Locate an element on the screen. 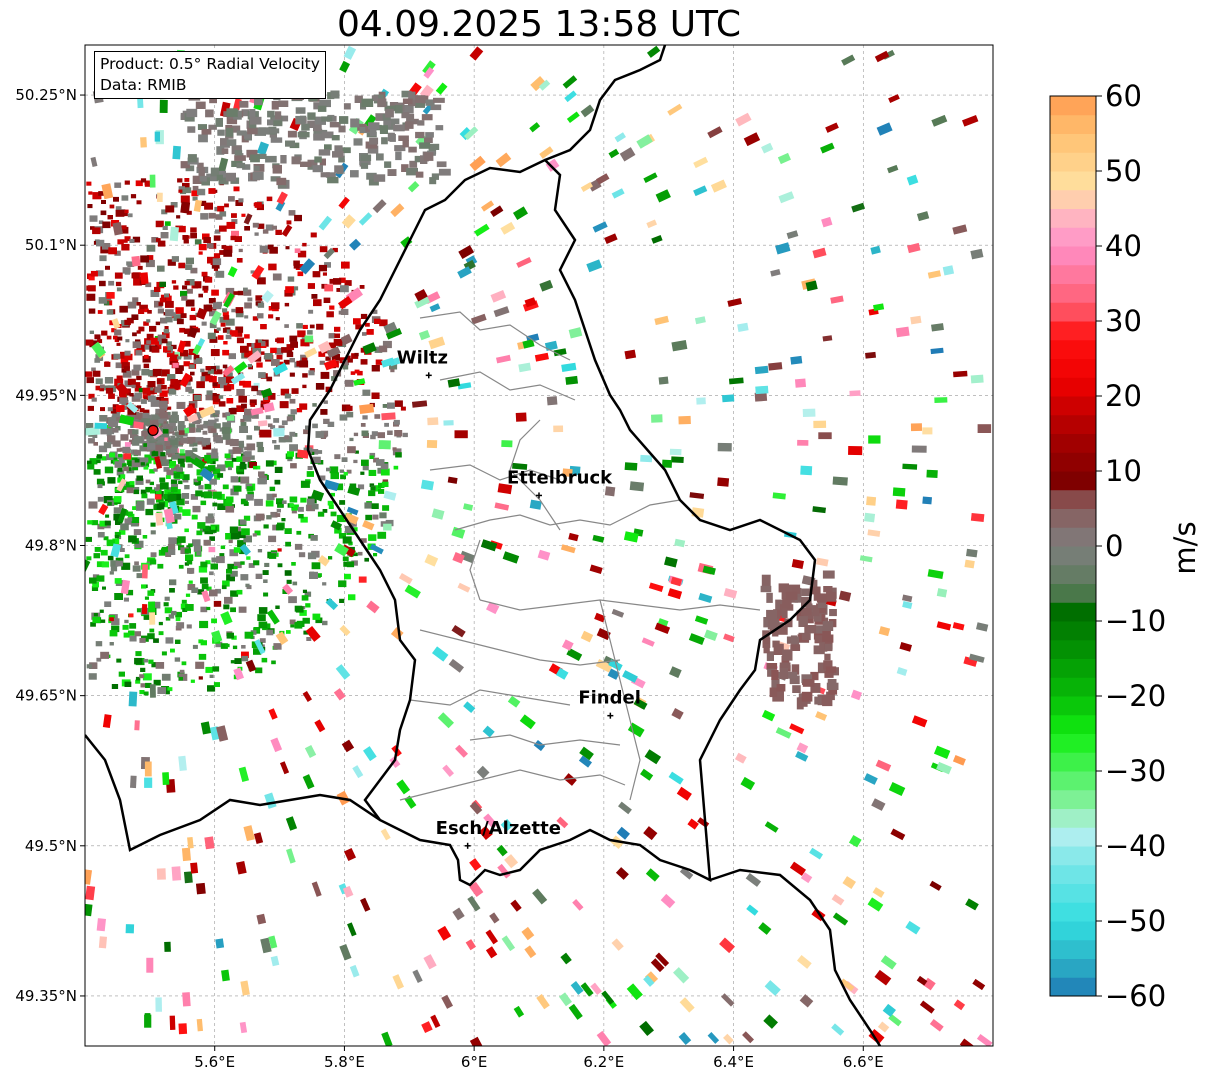 The image size is (1207, 1081). city-label: Wiltz is located at coordinates (422, 357).